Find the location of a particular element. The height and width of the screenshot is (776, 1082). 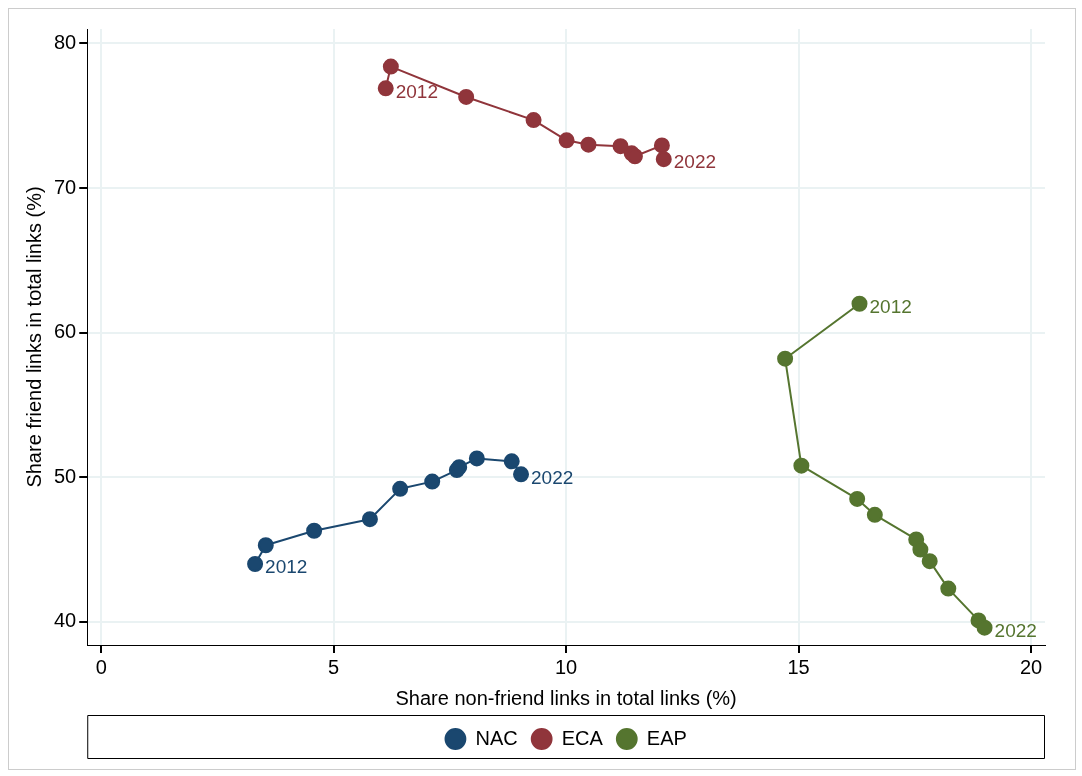

x-tick-label: 0 is located at coordinates (101, 666).